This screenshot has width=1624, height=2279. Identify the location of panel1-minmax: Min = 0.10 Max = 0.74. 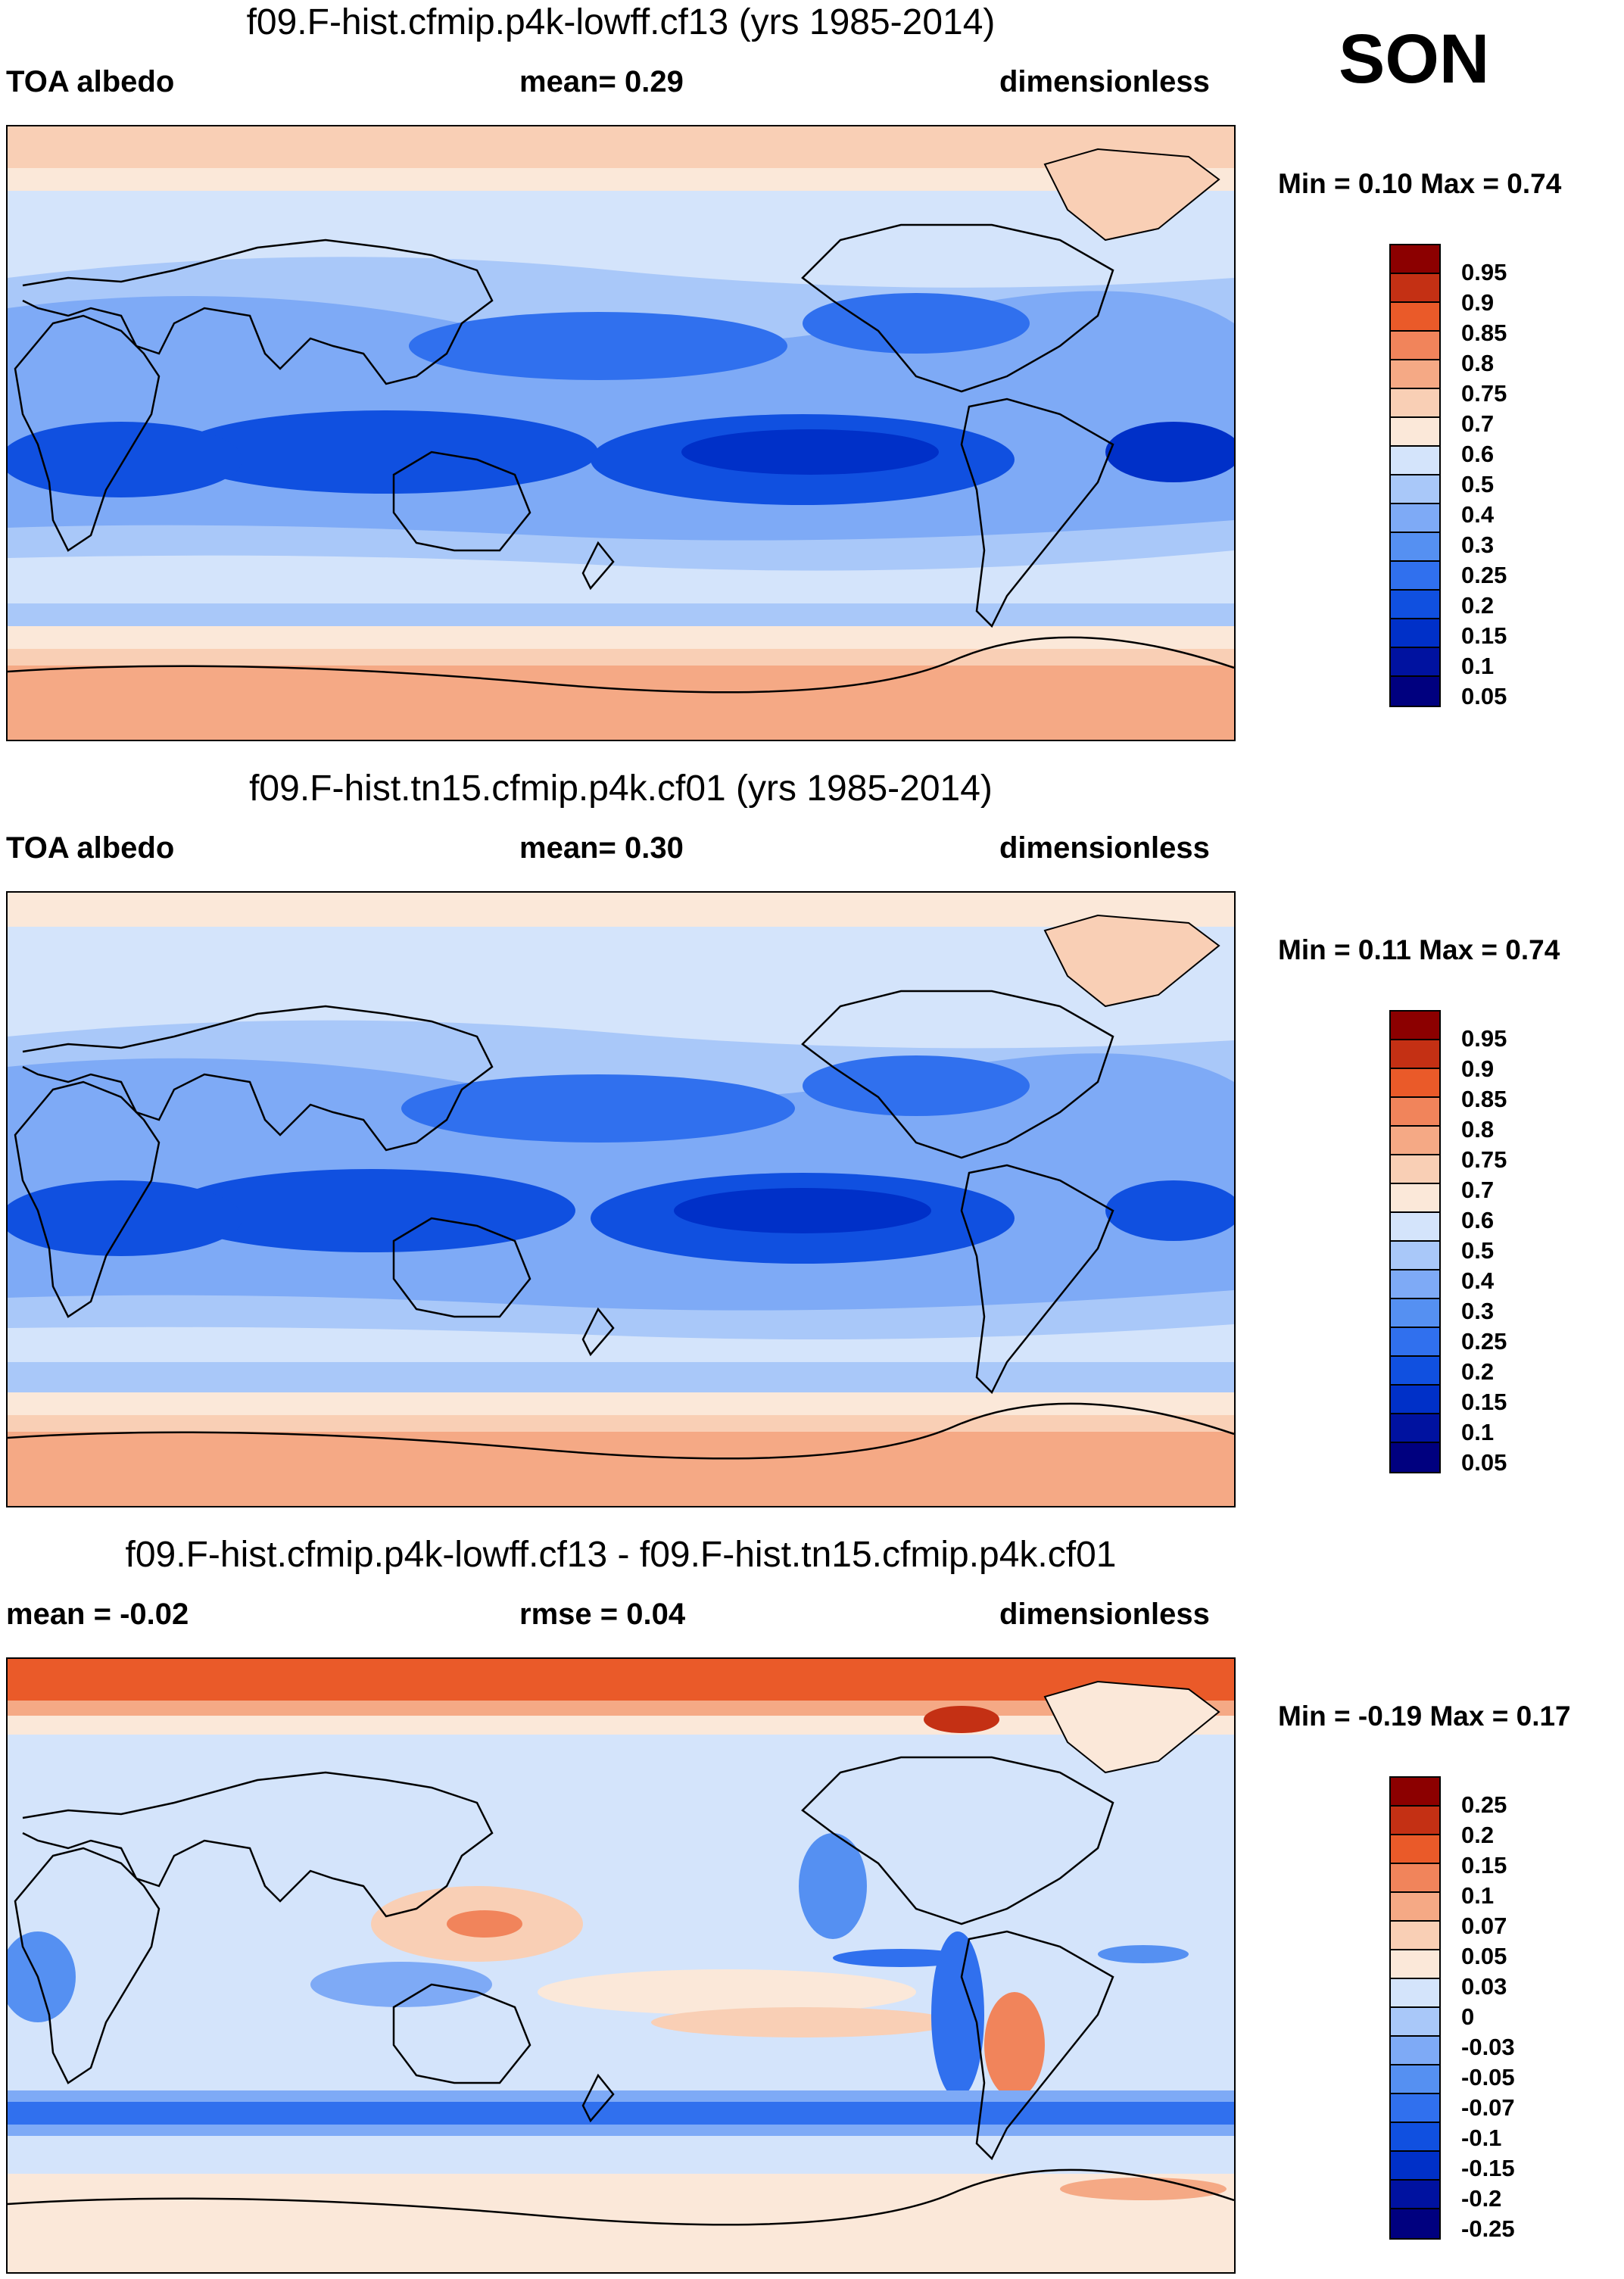
(1420, 183).